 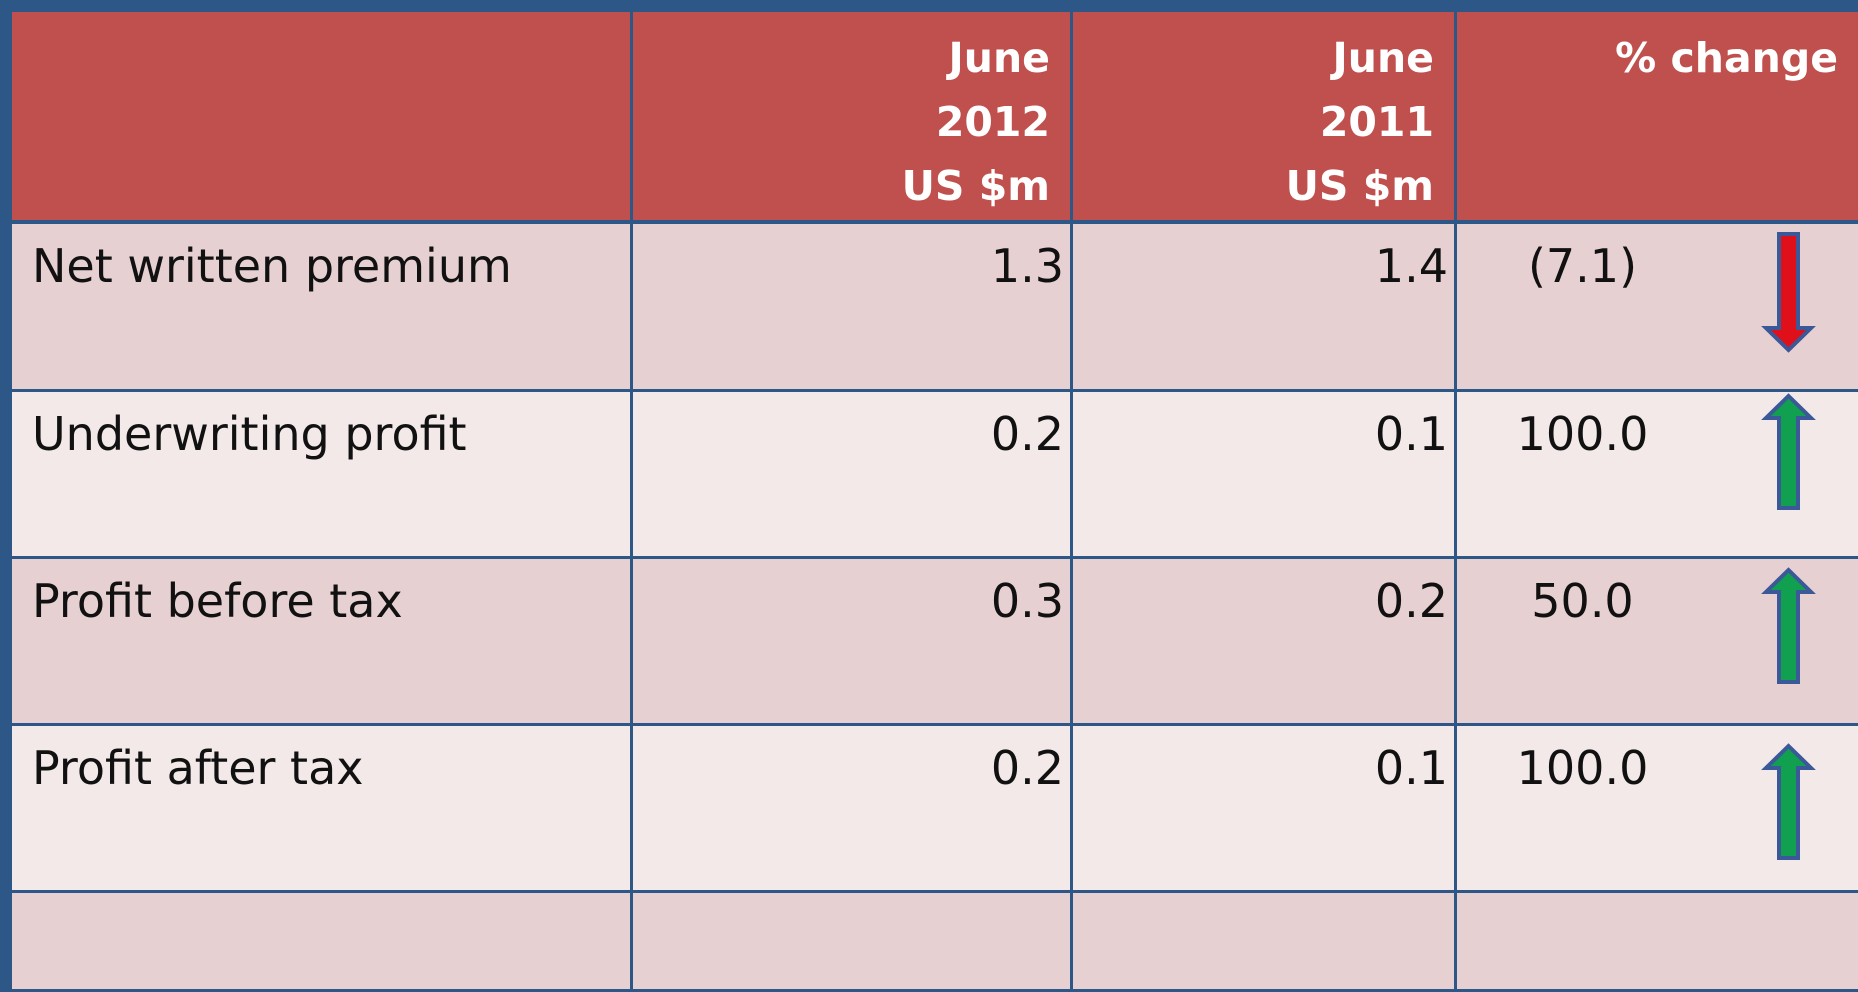 What do you see at coordinates (1788, 292) in the screenshot?
I see `down-arrow` at bounding box center [1788, 292].